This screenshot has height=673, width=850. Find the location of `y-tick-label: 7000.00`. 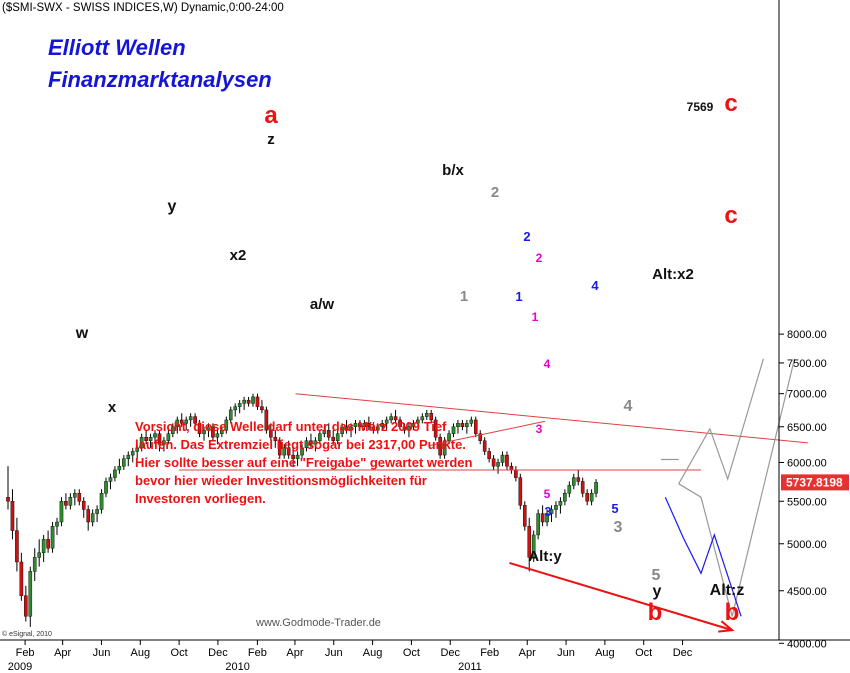

y-tick-label: 7000.00 is located at coordinates (807, 395).